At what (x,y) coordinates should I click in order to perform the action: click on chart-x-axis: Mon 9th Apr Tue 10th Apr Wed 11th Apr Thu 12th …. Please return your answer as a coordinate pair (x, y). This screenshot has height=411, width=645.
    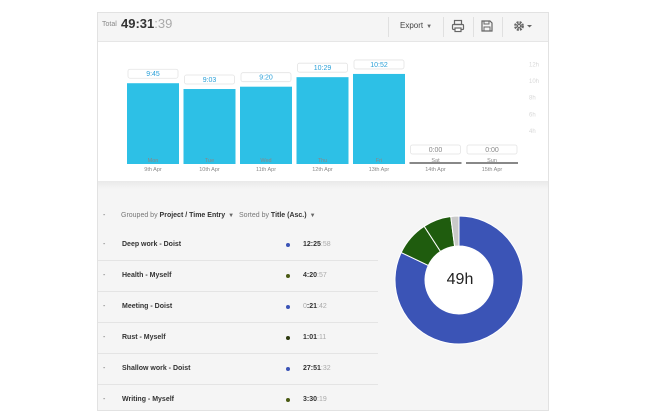
    Looking at the image, I should click on (323, 165).